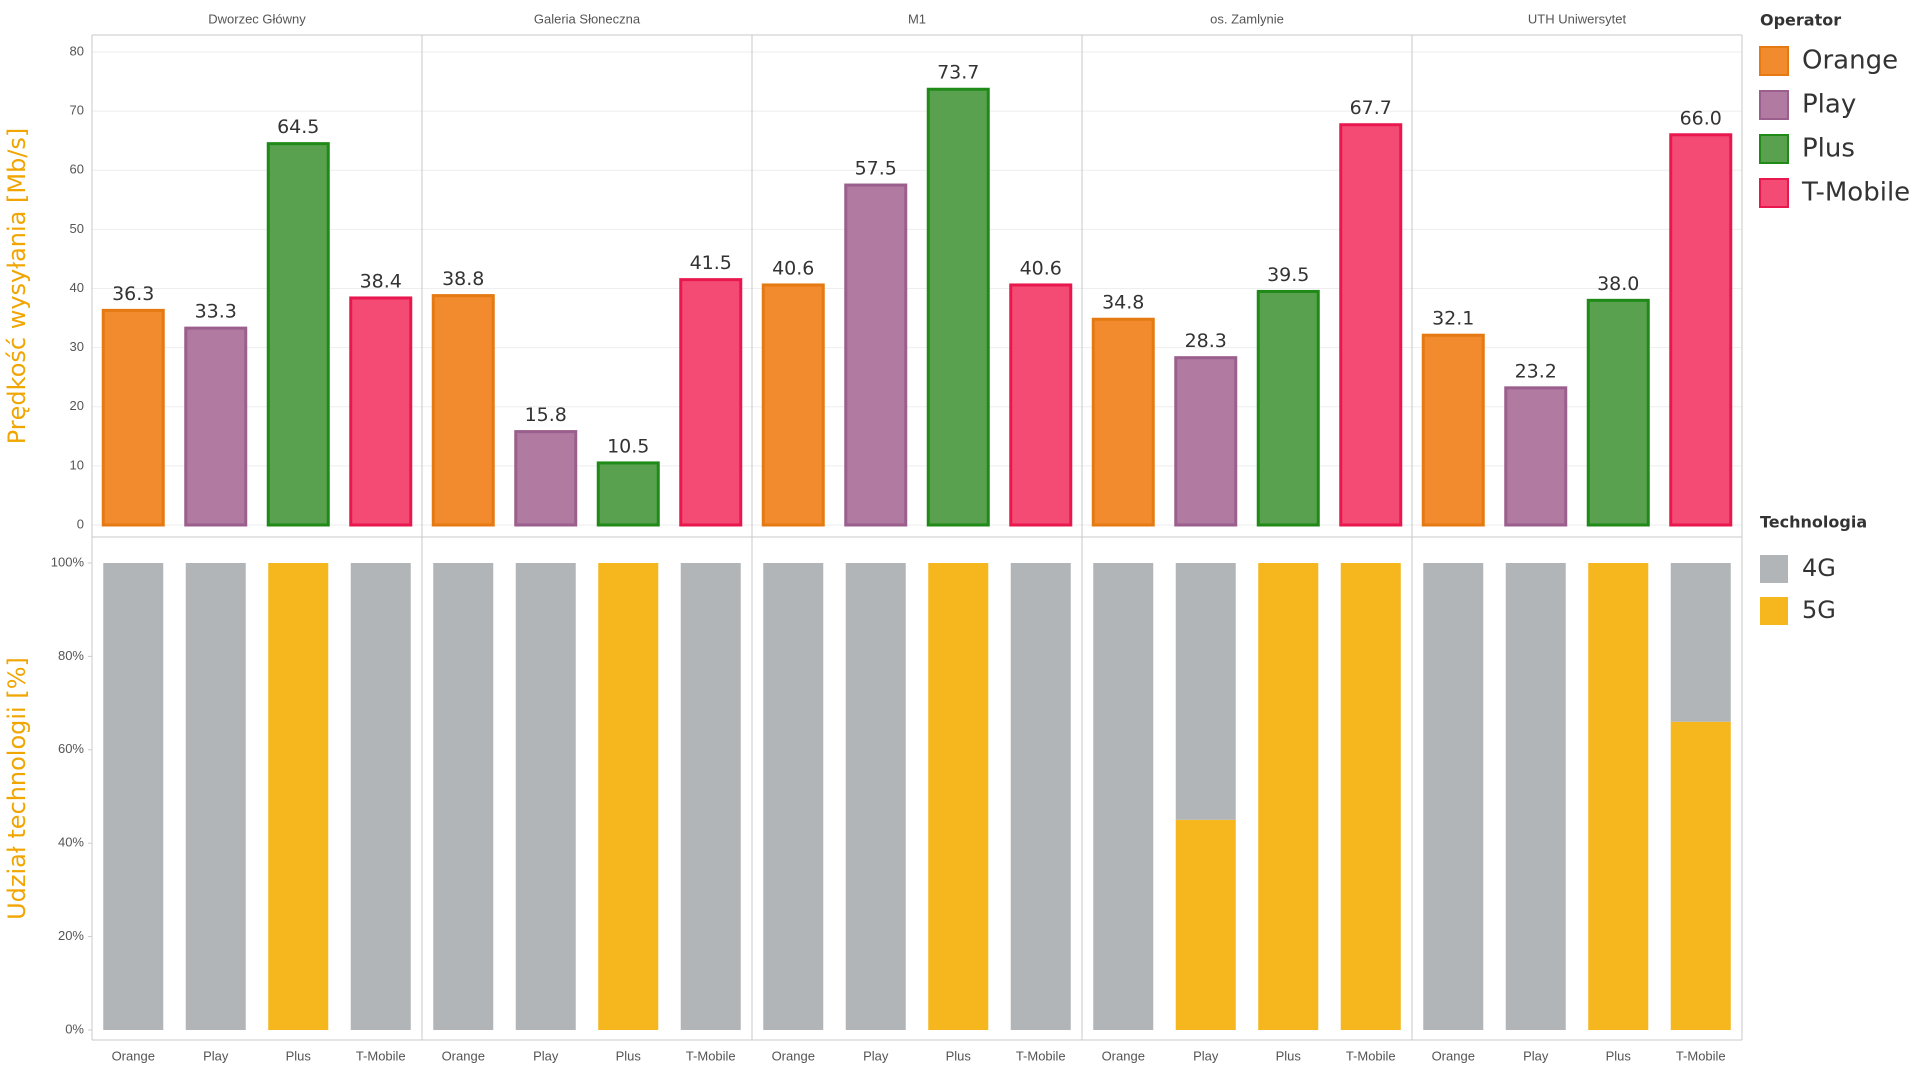  What do you see at coordinates (711, 263) in the screenshot?
I see `data-label: 41.5` at bounding box center [711, 263].